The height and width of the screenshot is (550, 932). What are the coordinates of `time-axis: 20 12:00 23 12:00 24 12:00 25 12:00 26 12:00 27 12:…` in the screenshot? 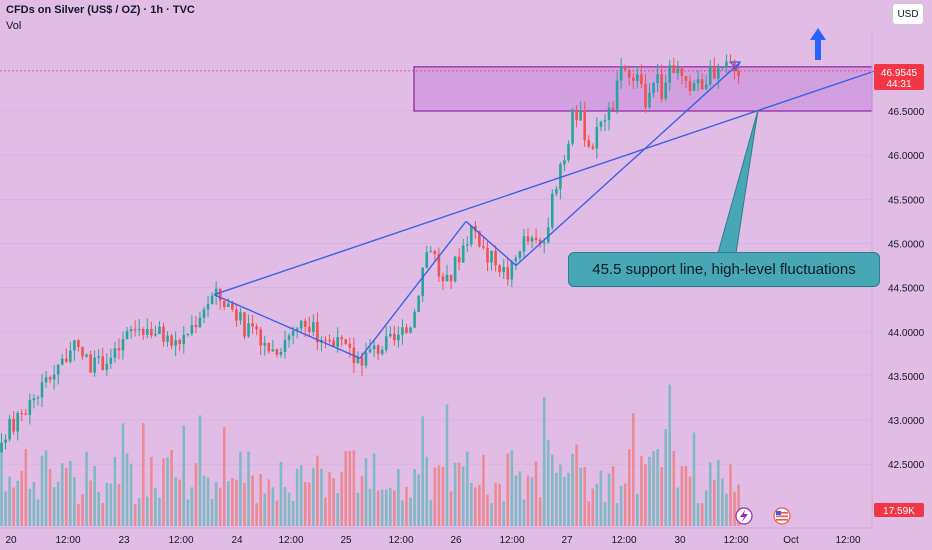 It's located at (433, 540).